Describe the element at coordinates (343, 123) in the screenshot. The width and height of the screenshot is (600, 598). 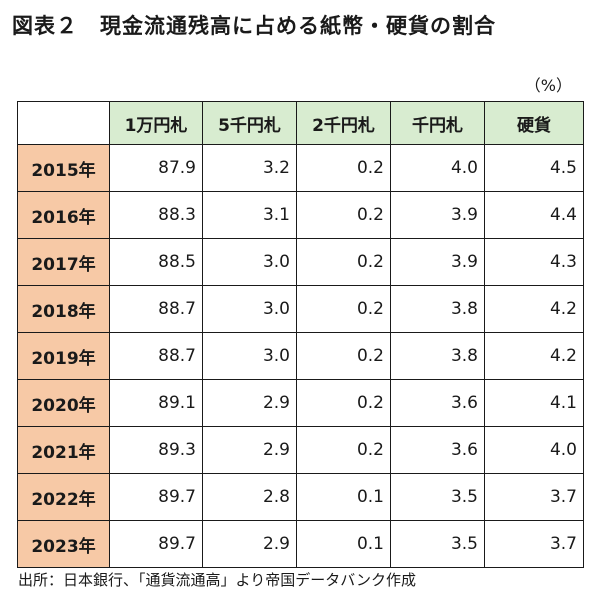
I see `column-header: 2千円札` at that location.